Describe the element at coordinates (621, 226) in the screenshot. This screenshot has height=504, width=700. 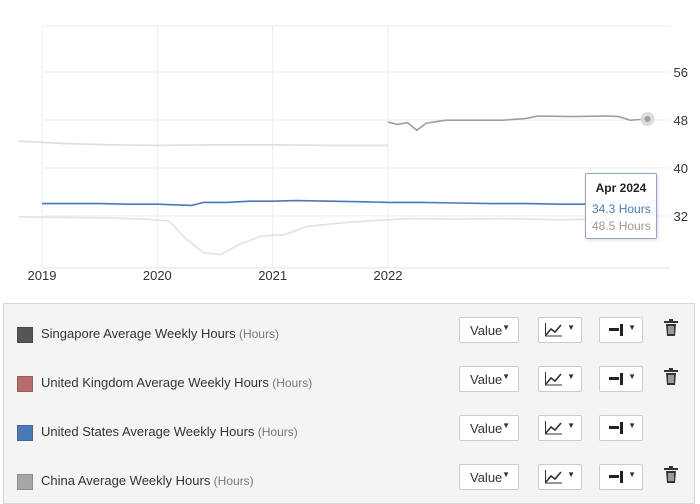
I see `tooltip-value-china: 48.5 Hours` at that location.